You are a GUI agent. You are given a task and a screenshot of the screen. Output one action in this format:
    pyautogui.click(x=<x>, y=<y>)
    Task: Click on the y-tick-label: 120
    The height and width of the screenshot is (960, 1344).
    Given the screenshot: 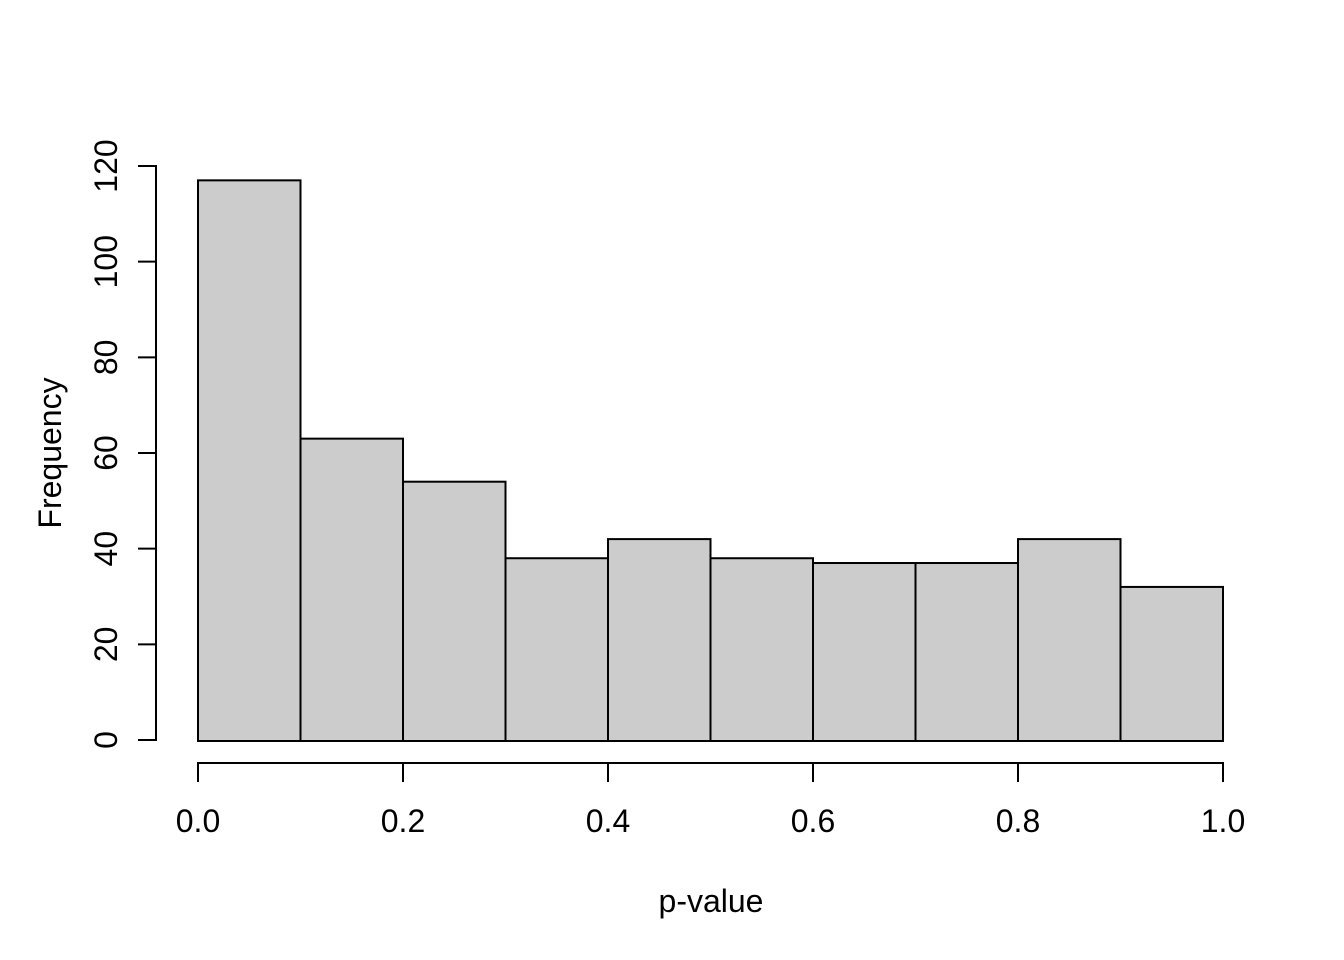 What is the action you would take?
    pyautogui.click(x=106, y=165)
    